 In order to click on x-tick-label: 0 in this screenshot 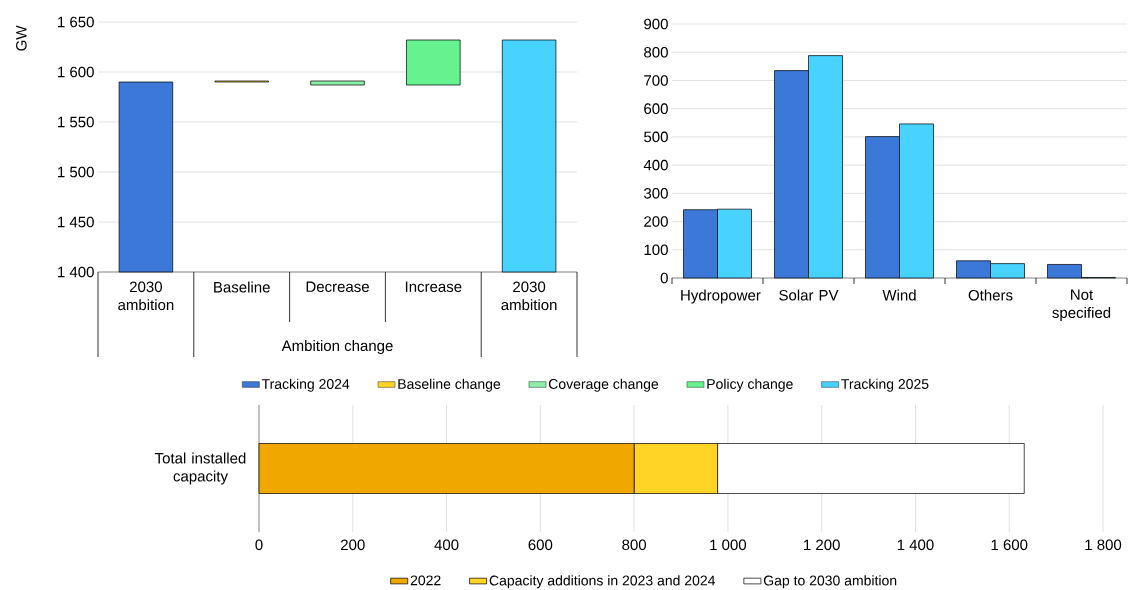, I will do `click(259, 545)`.